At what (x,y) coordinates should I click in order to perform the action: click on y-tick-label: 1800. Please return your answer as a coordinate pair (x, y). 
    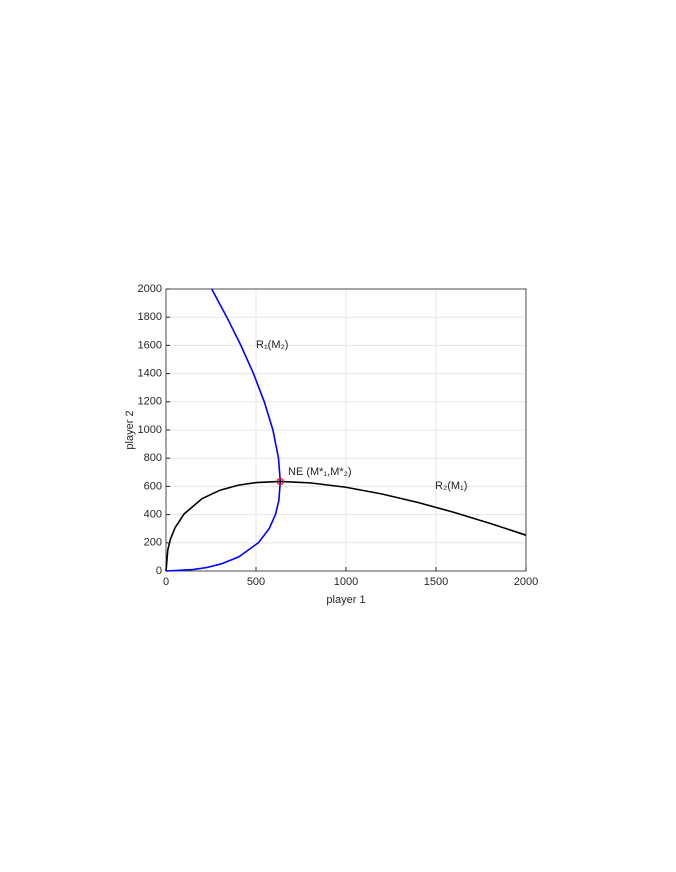
    Looking at the image, I should click on (150, 317).